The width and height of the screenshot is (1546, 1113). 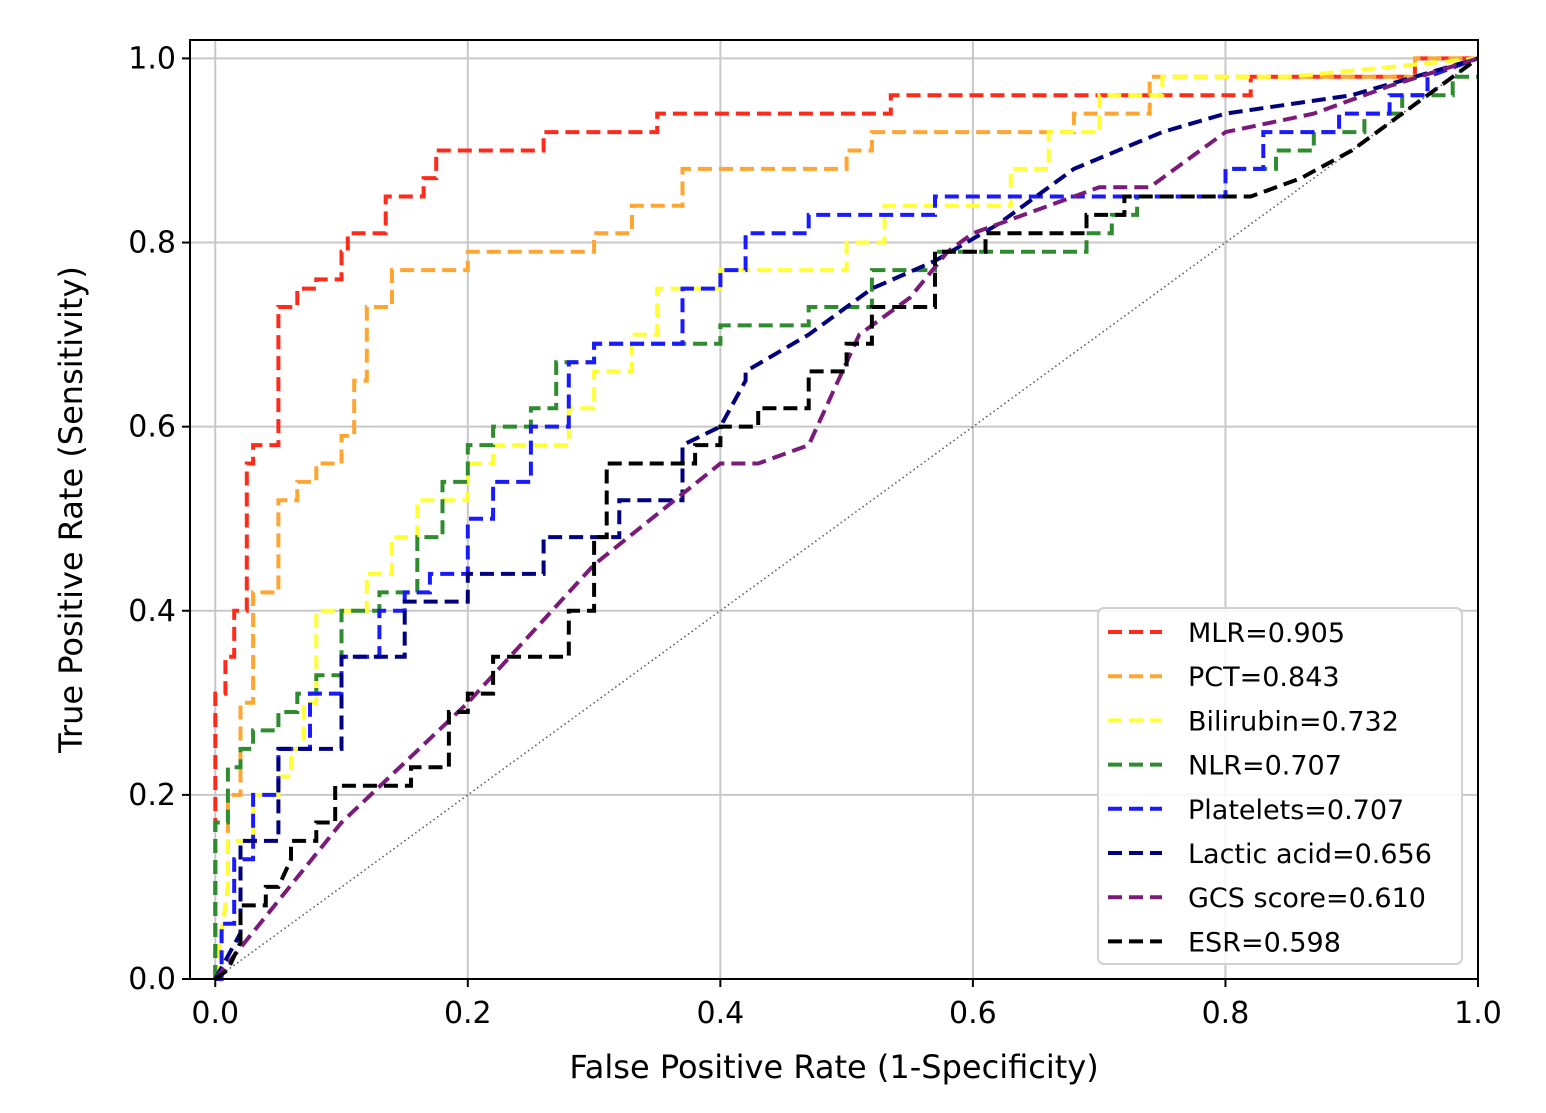 I want to click on legend-label: GCS score=0.610, so click(x=1307, y=898).